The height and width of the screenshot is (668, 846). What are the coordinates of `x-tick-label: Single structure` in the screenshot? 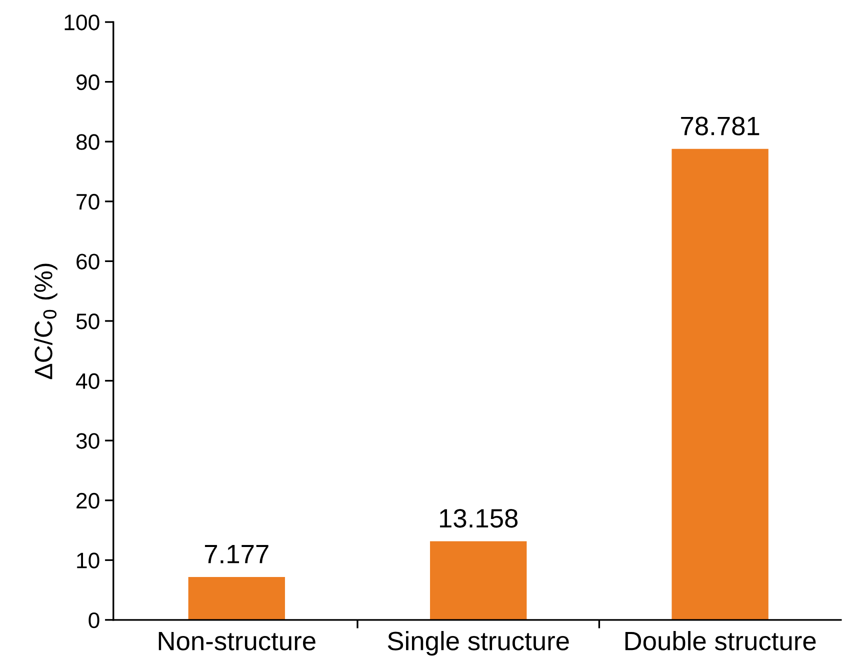 It's located at (478, 643).